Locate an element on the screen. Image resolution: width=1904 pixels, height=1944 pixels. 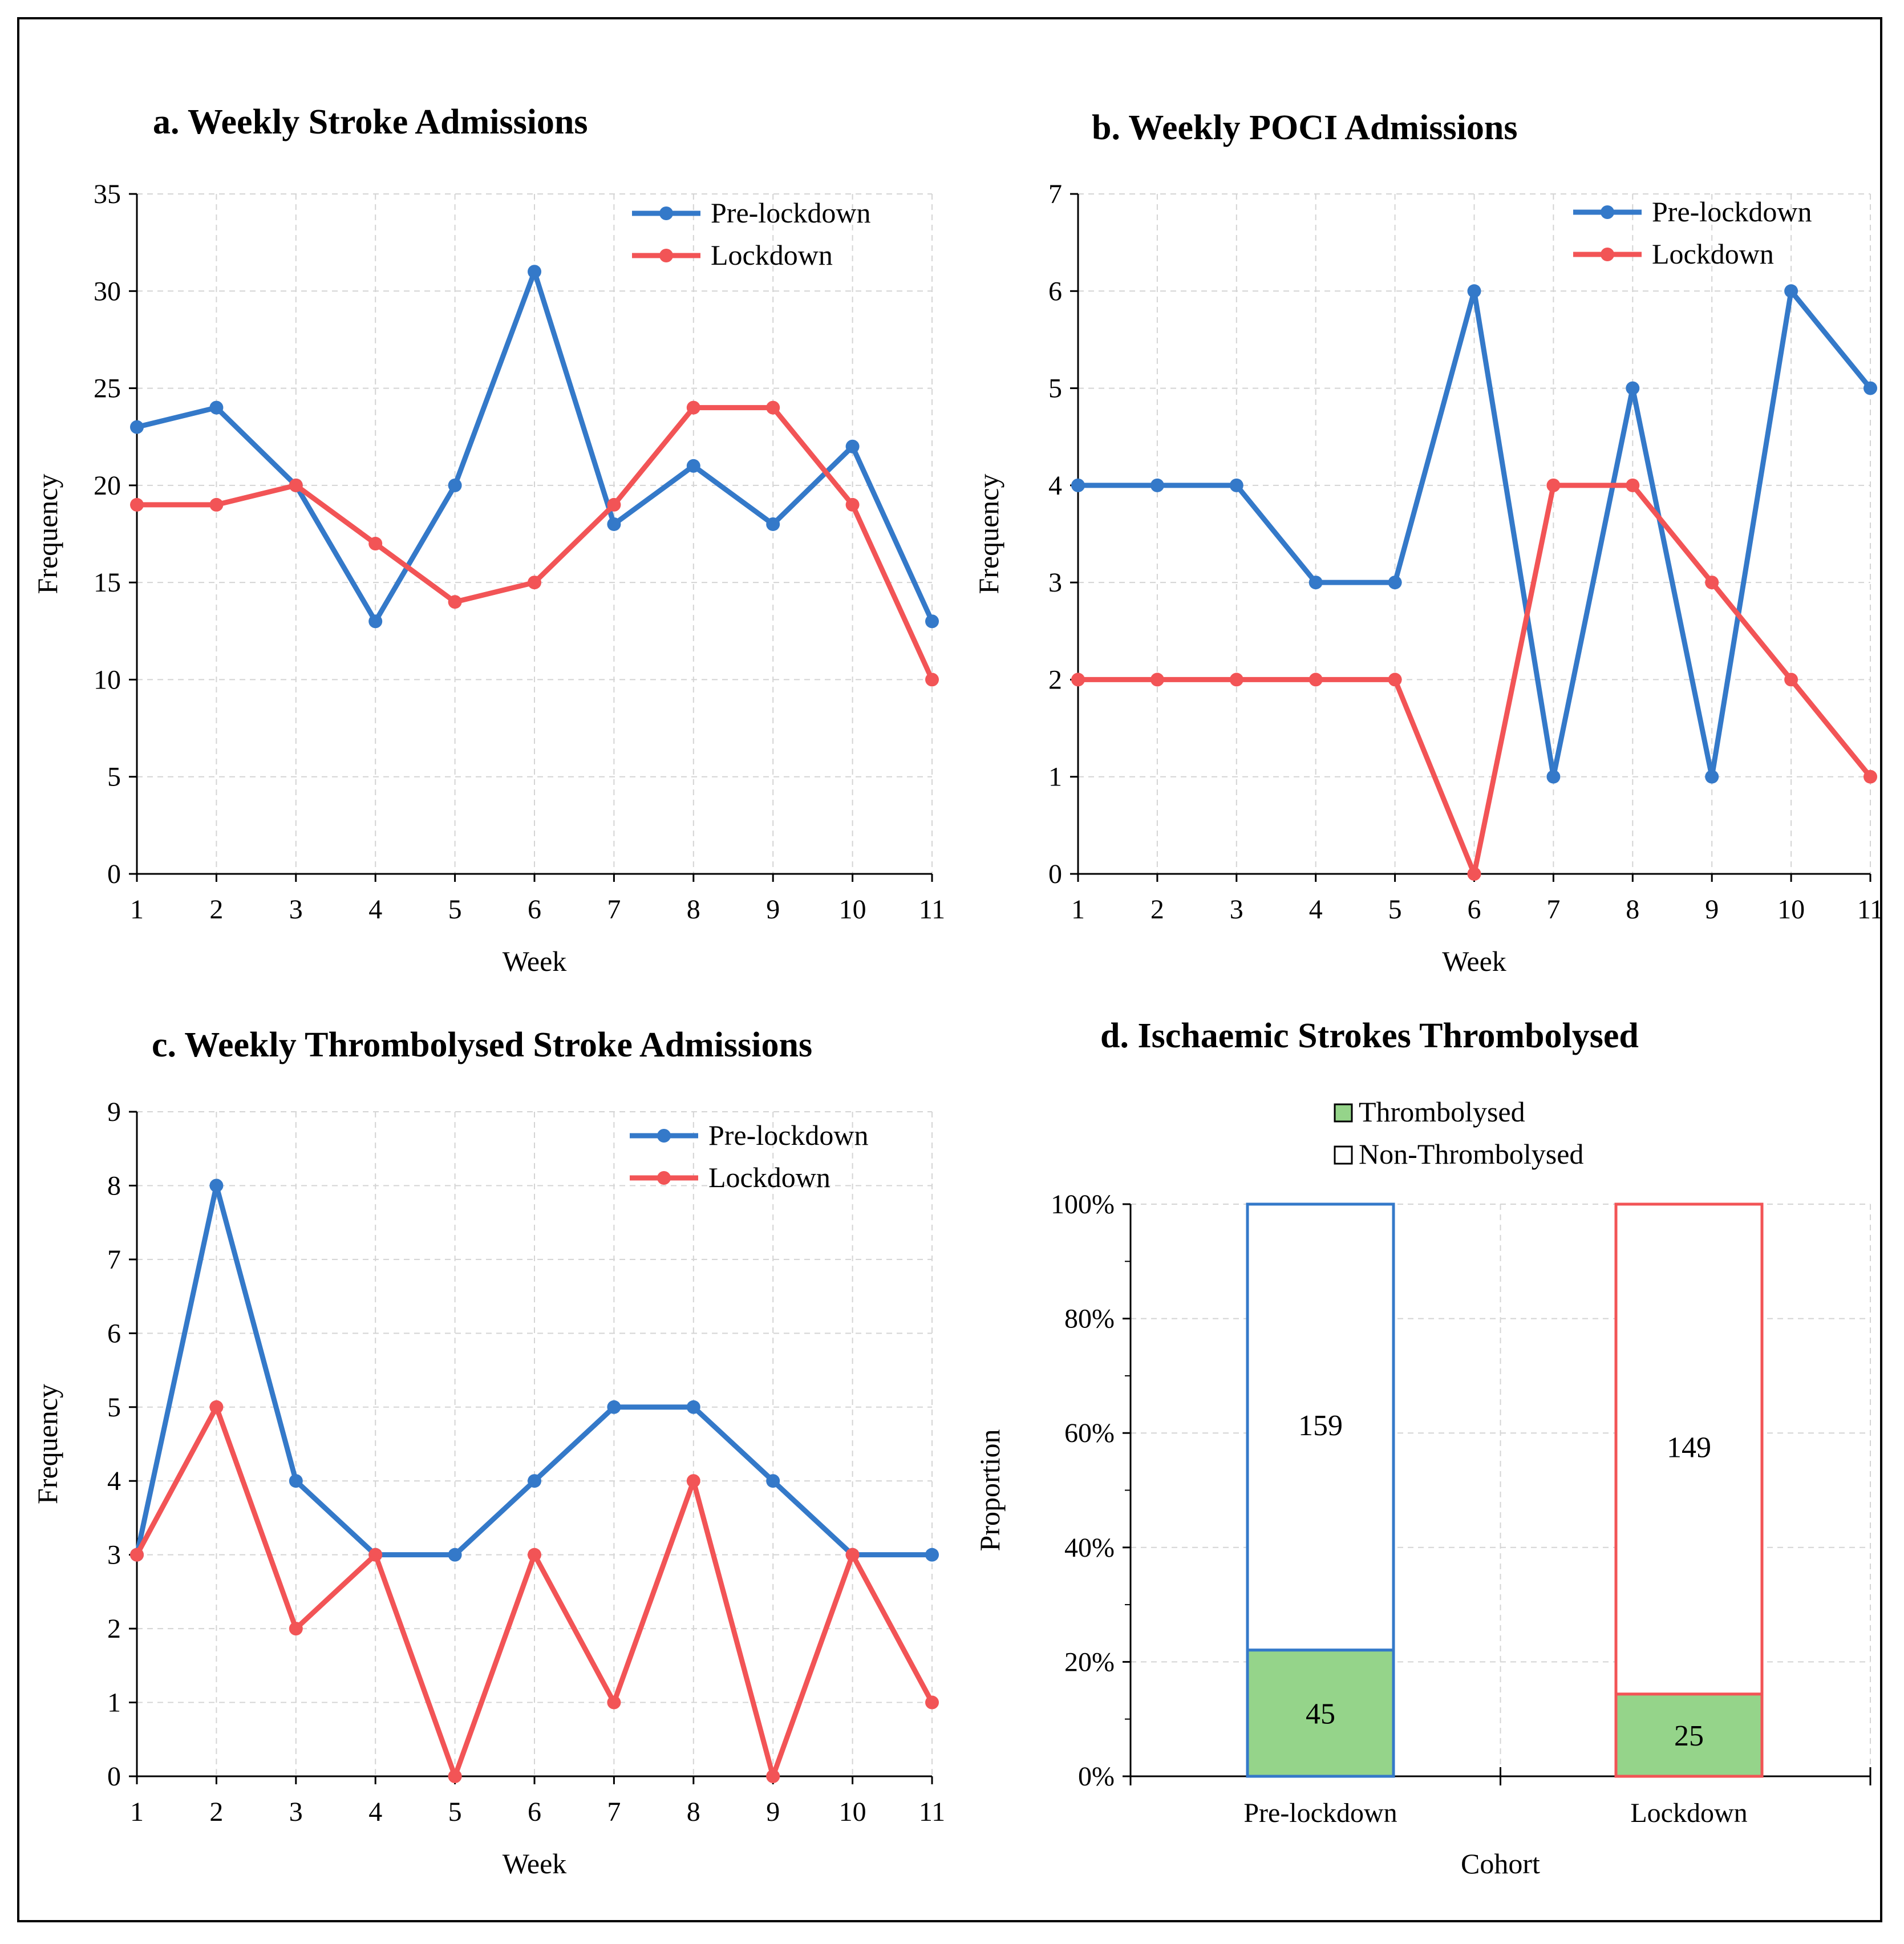
y-tick-label: 15 is located at coordinates (107, 583).